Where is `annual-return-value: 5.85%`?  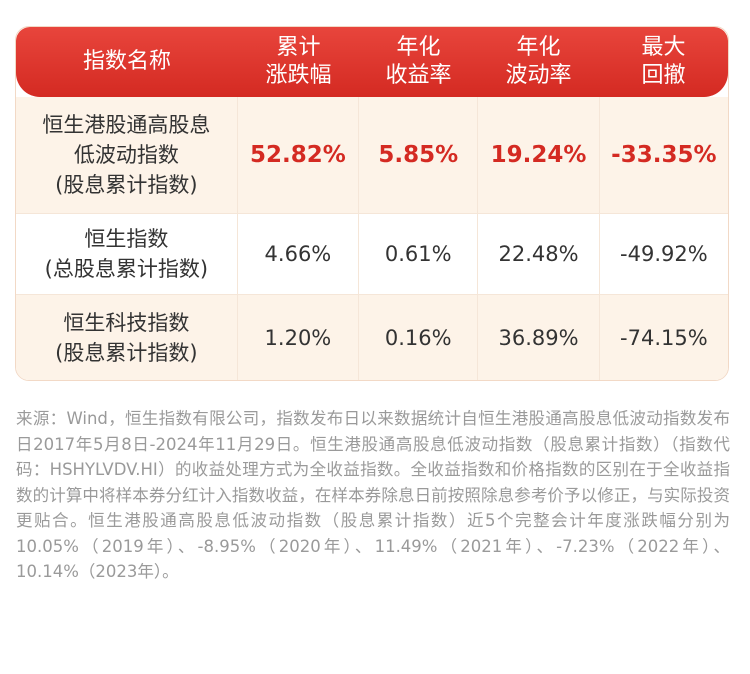
annual-return-value: 5.85% is located at coordinates (418, 155).